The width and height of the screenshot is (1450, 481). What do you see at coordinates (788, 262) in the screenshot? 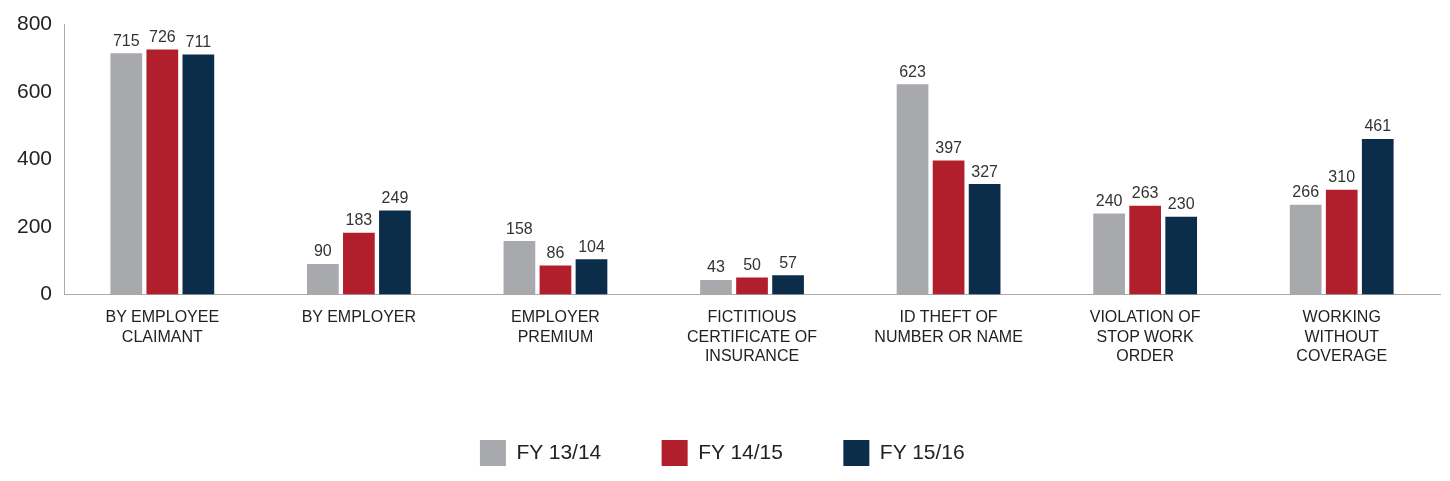
I see `data-label: 57` at bounding box center [788, 262].